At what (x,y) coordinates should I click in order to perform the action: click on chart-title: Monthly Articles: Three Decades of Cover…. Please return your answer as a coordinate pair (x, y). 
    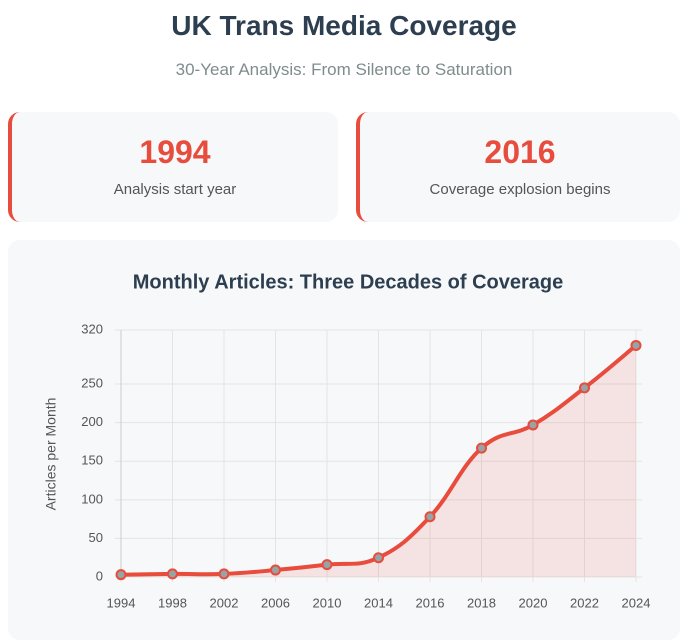
    Looking at the image, I should click on (348, 282).